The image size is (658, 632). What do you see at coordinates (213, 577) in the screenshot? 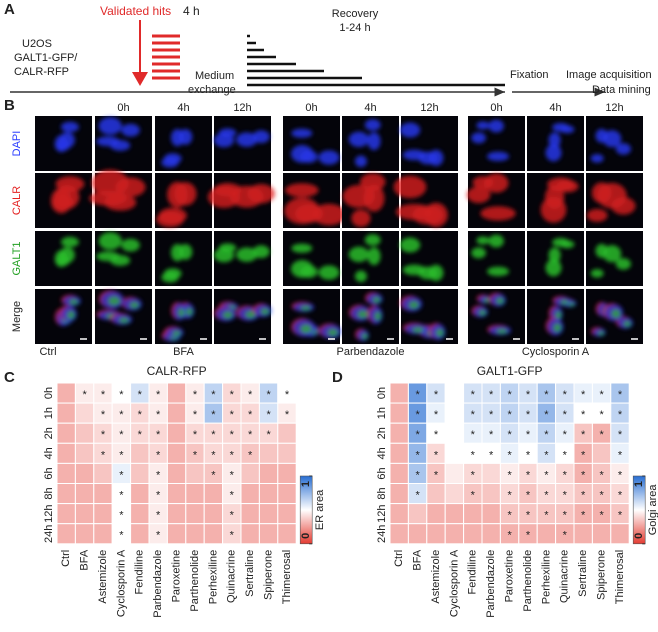
I see `column-label: Perhexiline` at bounding box center [213, 577].